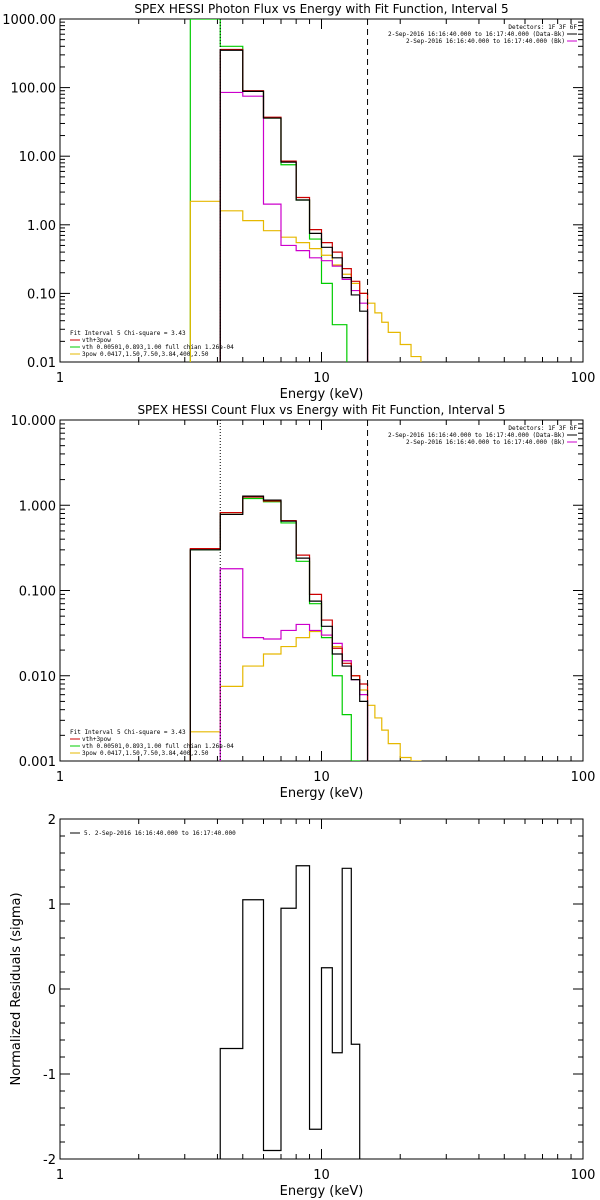  What do you see at coordinates (29, 20) in the screenshot?
I see `y-tick-label: 1000.00` at bounding box center [29, 20].